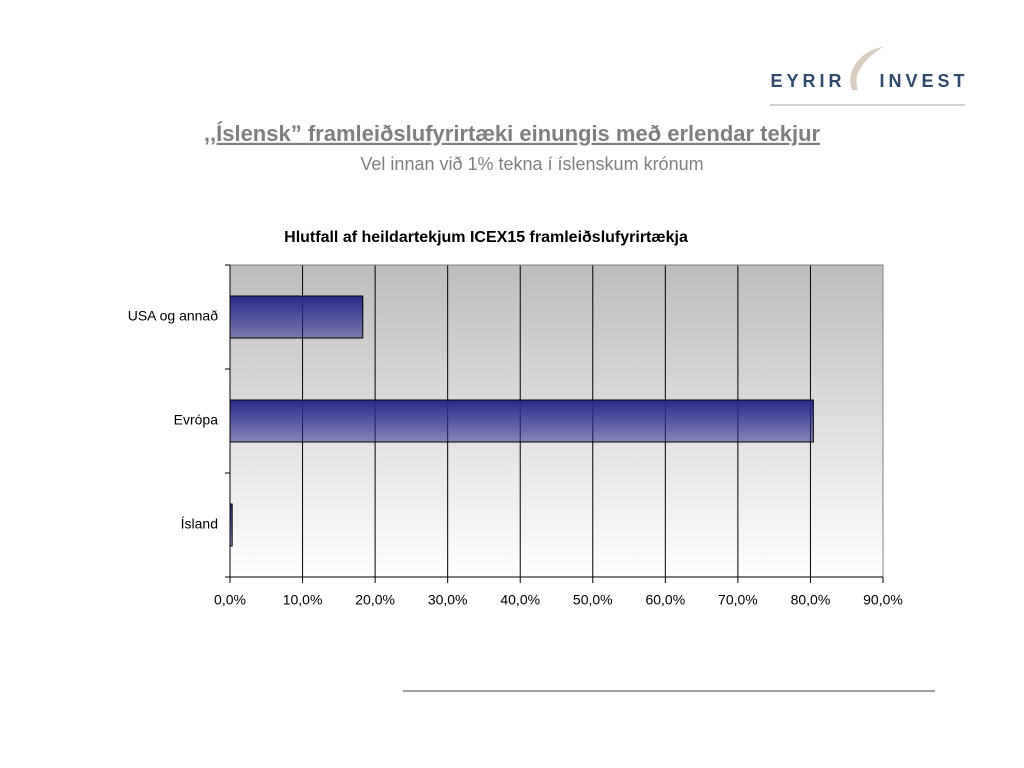 This screenshot has height=768, width=1024. I want to click on x-tick-label: 0,0%, so click(230, 600).